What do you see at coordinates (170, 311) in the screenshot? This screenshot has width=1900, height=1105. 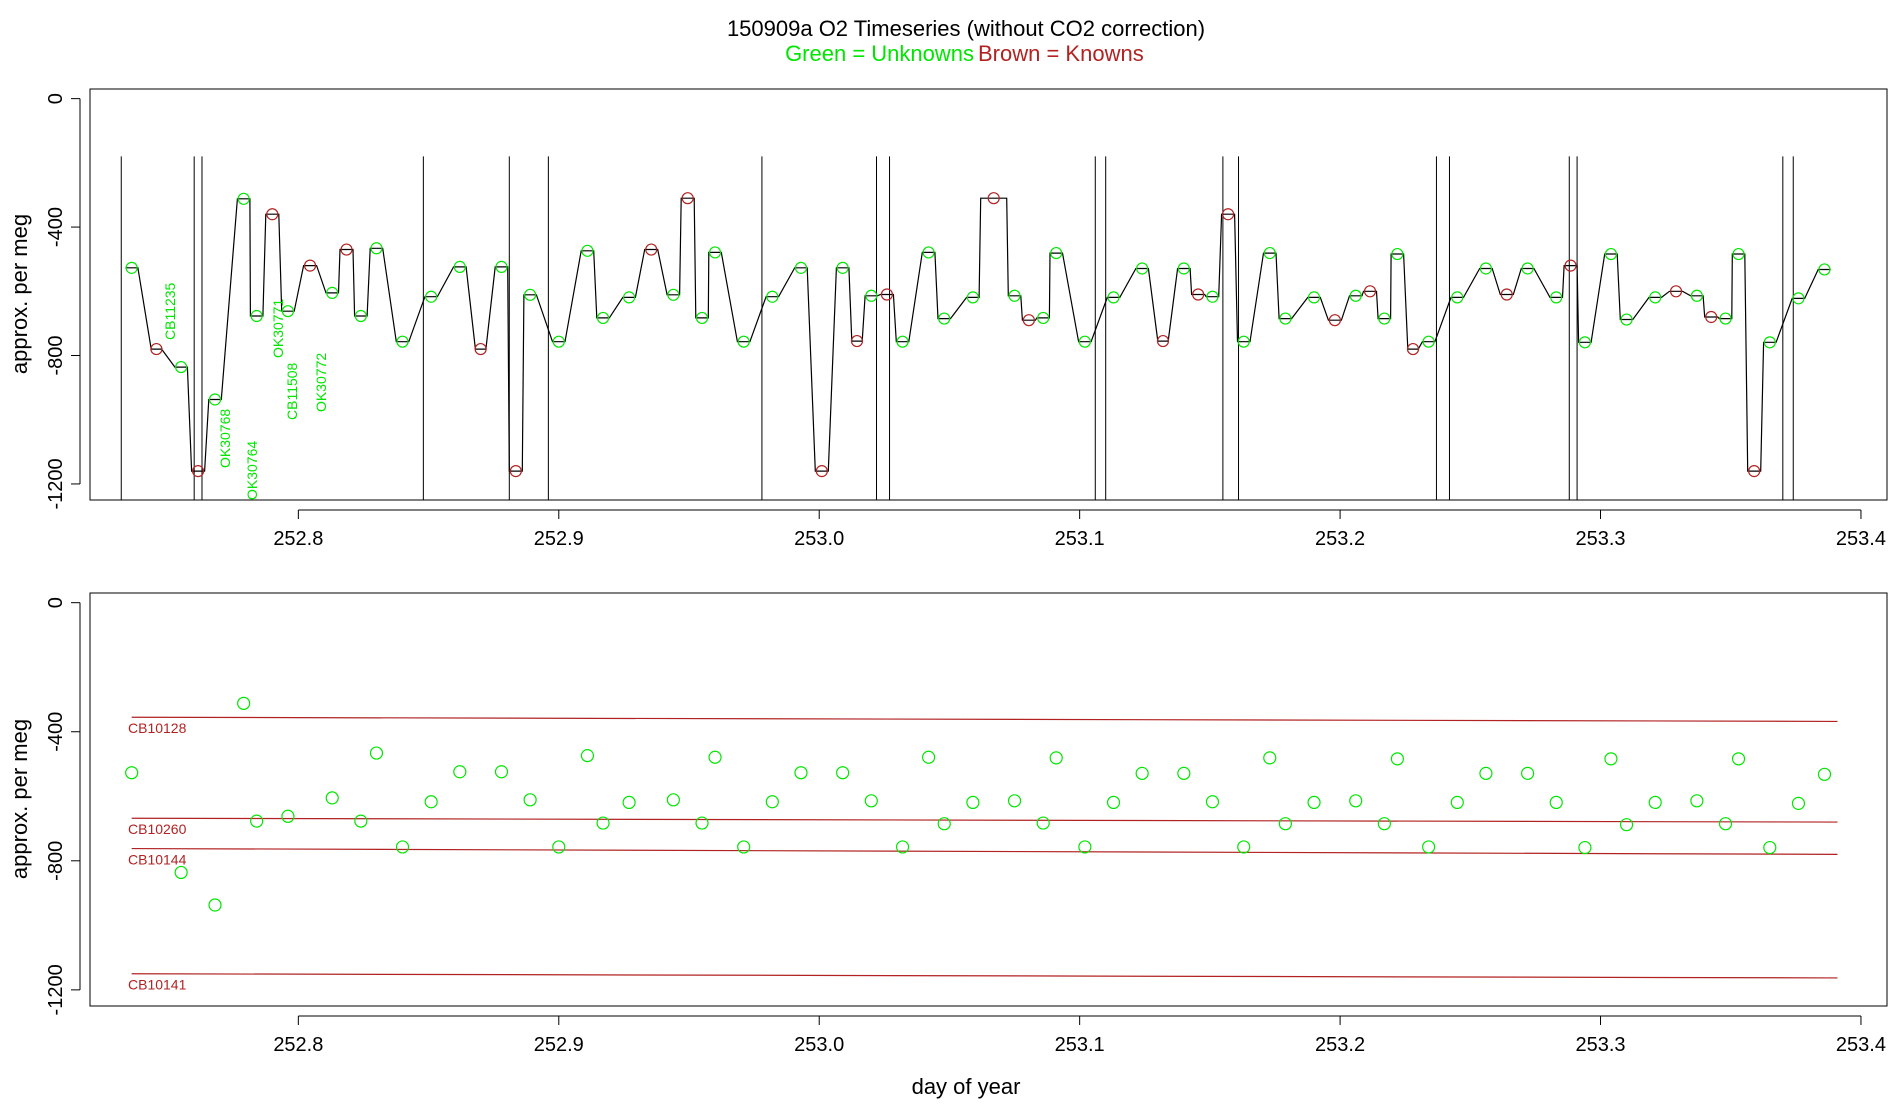 I see `annotation-cb11235: CB11235` at bounding box center [170, 311].